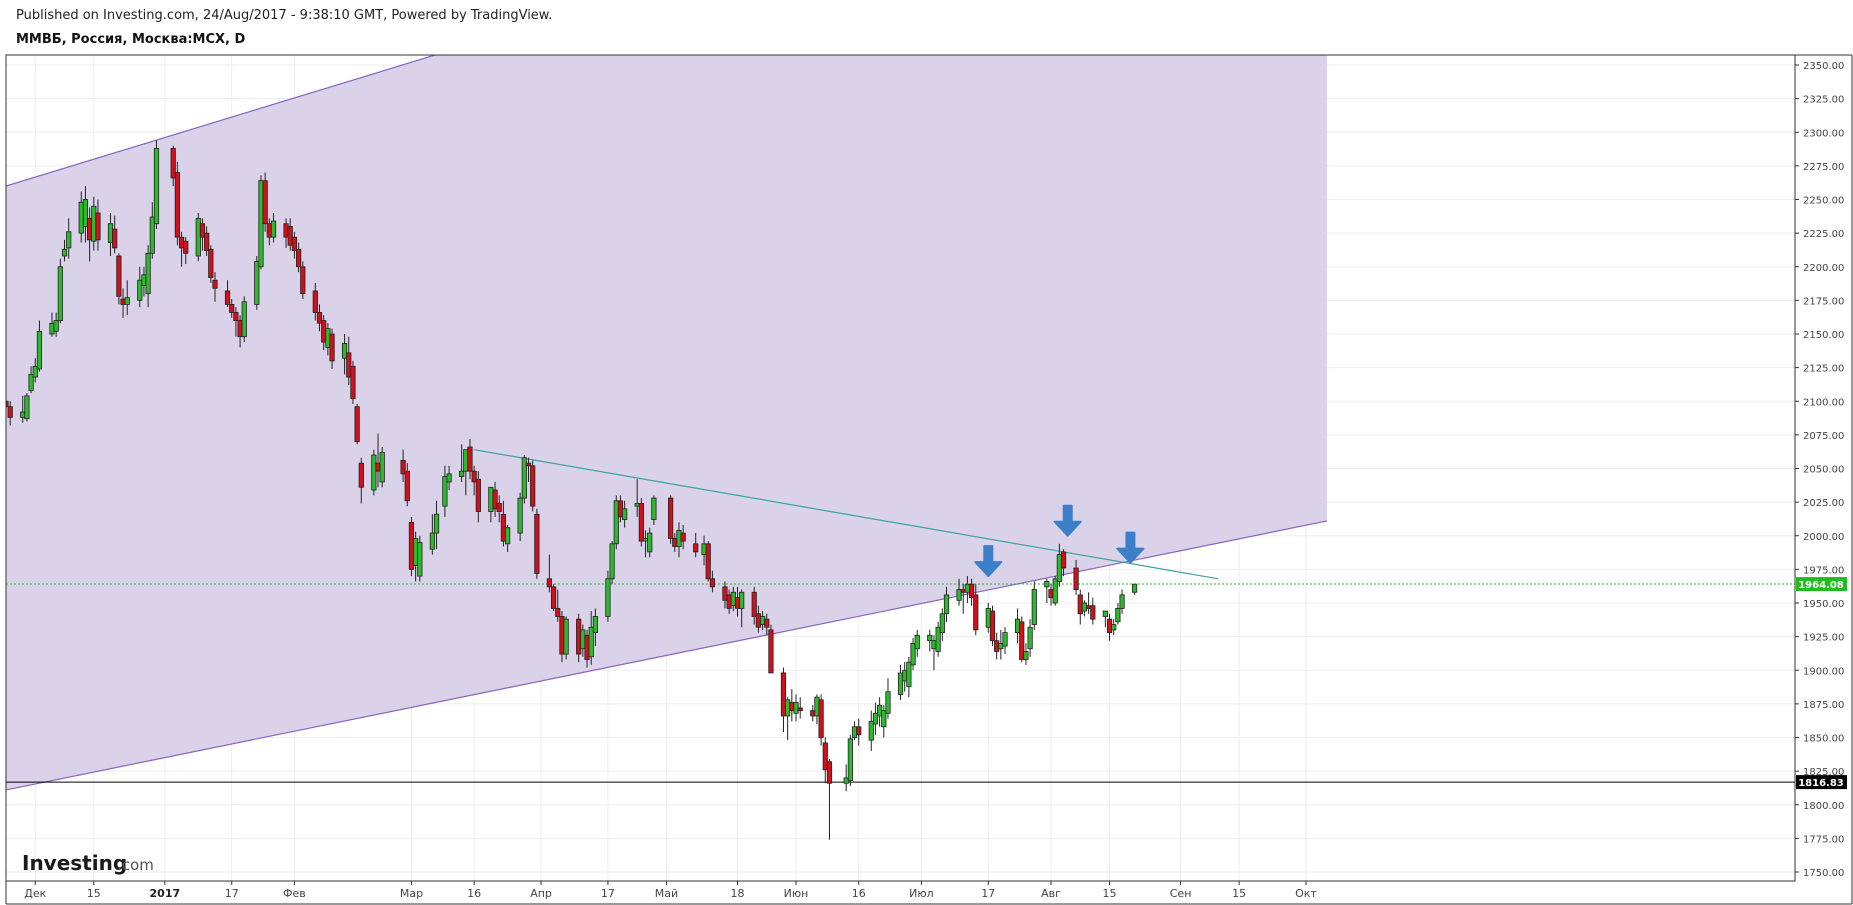 This screenshot has width=1853, height=905. Describe the element at coordinates (1823, 671) in the screenshot. I see `y-tick-label: 1900.00` at that location.